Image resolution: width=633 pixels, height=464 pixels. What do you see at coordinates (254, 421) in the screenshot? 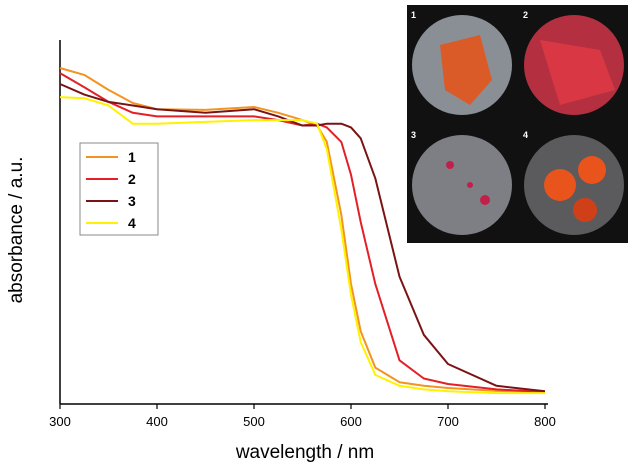
I see `x-tick-label: 500` at bounding box center [254, 421].